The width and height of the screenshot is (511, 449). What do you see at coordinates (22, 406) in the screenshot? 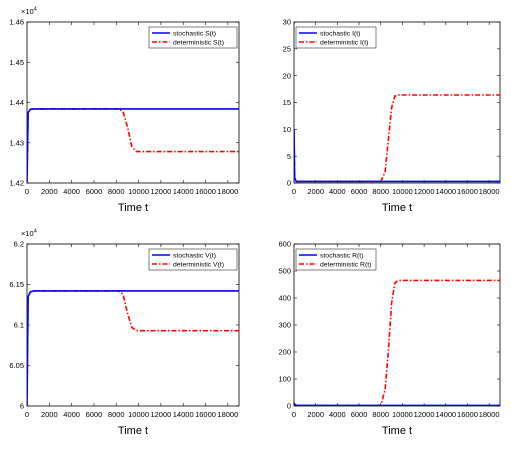
I see `y-tick-label: 6` at bounding box center [22, 406].